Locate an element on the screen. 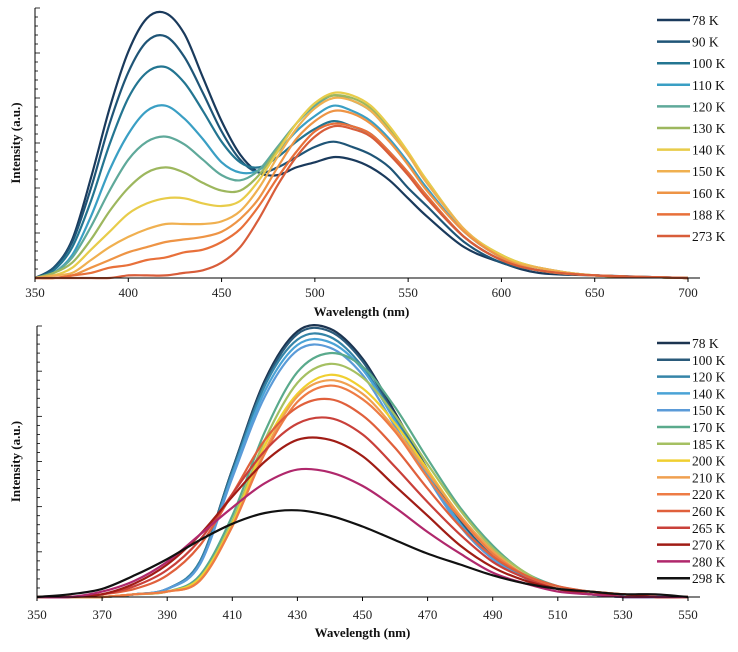 The width and height of the screenshot is (738, 652). legend-label: 130 K is located at coordinates (709, 128).